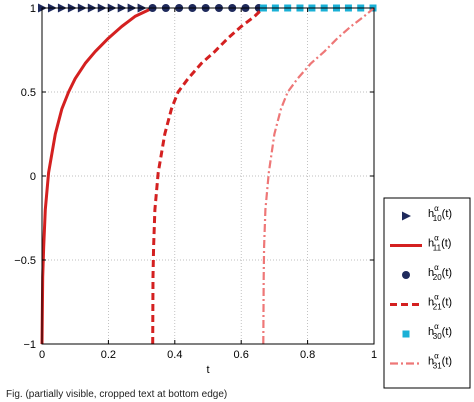 The image size is (474, 402). What do you see at coordinates (439, 243) in the screenshot?
I see `legend-label-11: hα 11(t)` at bounding box center [439, 243].